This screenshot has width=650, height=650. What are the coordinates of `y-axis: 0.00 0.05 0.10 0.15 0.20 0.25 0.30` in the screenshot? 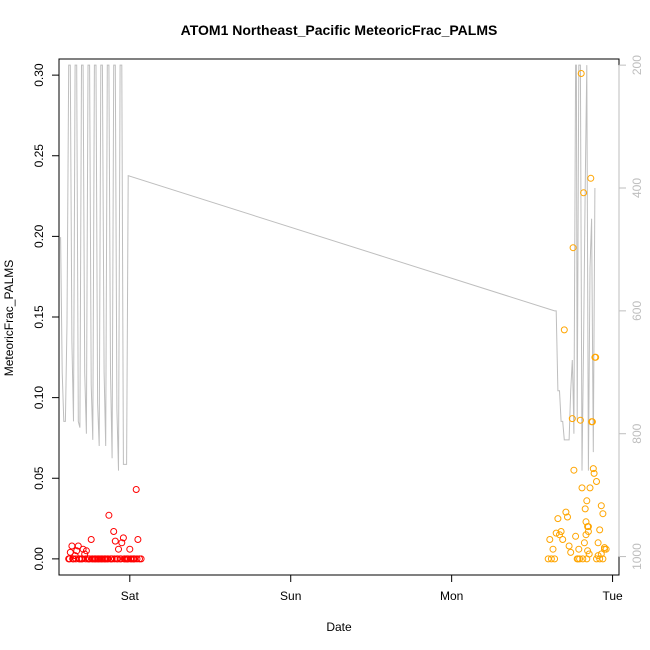 It's located at (46, 317).